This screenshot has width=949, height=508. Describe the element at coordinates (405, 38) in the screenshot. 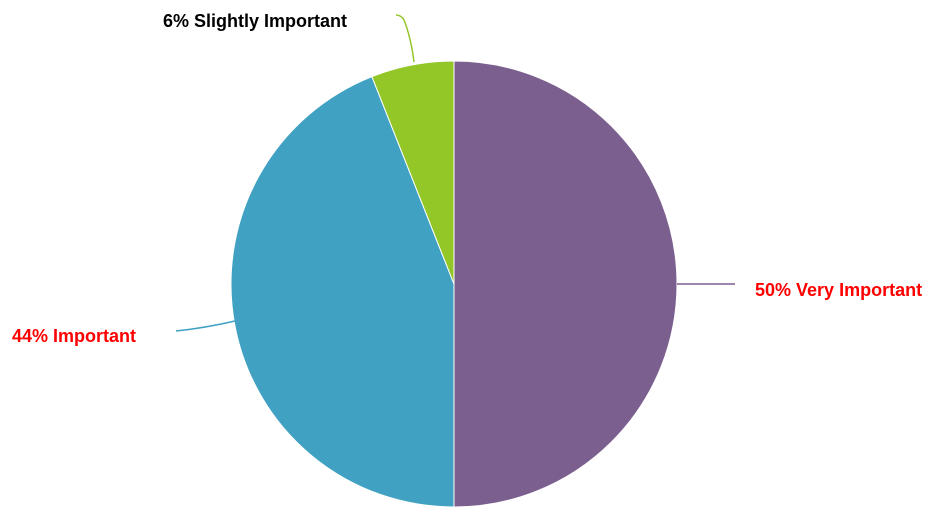

I see `leader-line-slightly-important` at that location.